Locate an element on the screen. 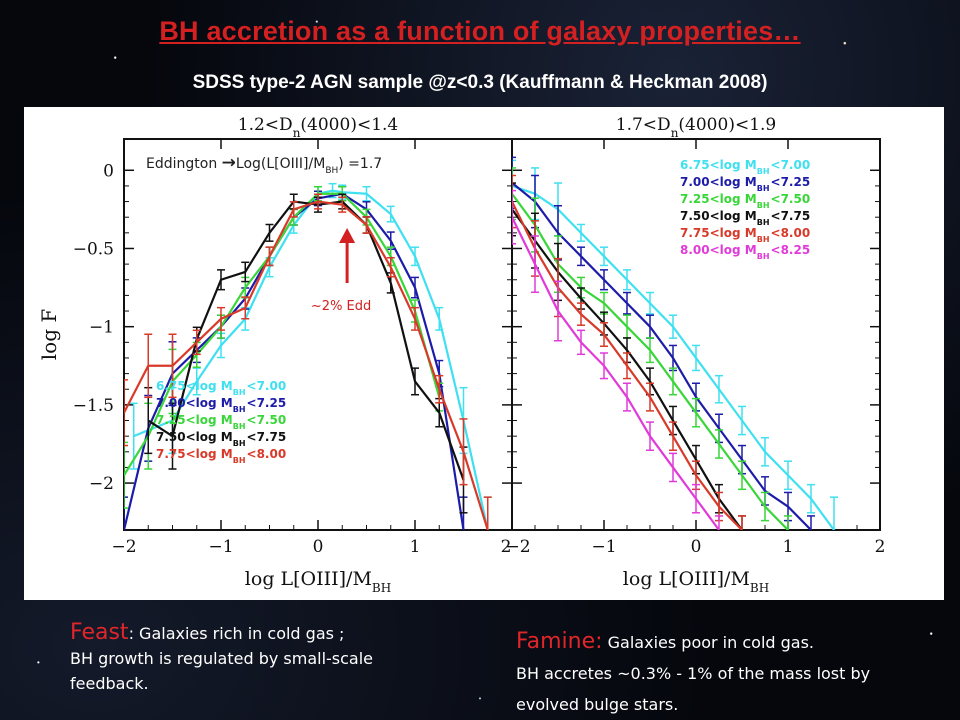  y-tick-label: −1 is located at coordinates (101, 328).